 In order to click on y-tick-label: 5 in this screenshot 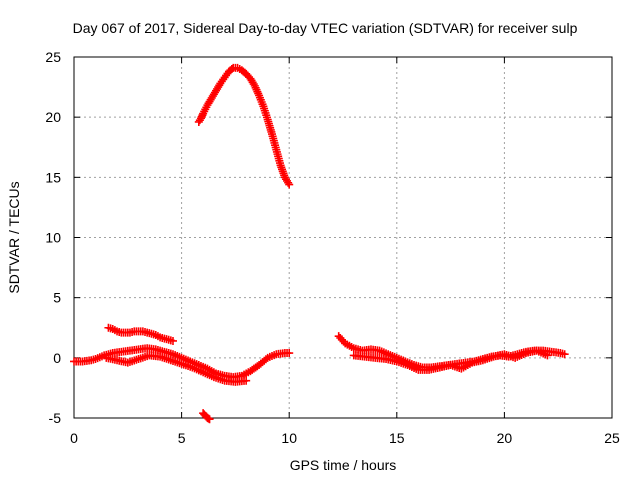, I will do `click(57, 298)`.